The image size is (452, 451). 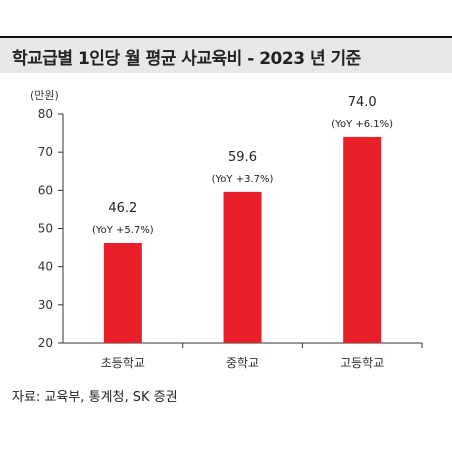 I want to click on y-tick-label: 60, so click(x=45, y=190).